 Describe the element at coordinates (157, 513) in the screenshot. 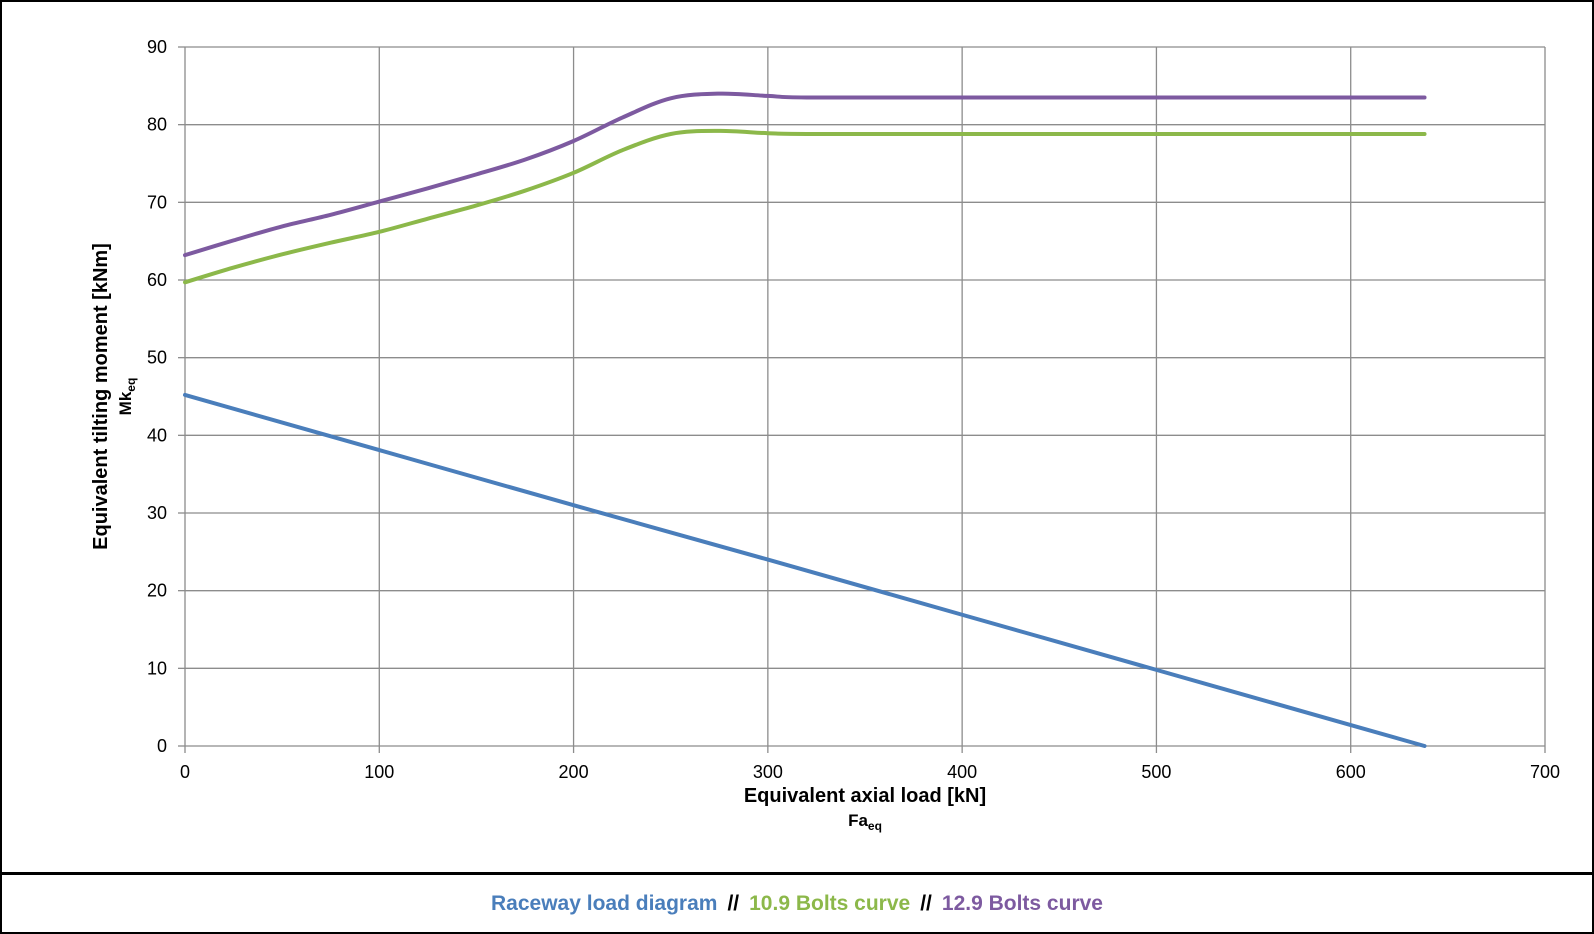

I see `y-tick-label: 30` at that location.